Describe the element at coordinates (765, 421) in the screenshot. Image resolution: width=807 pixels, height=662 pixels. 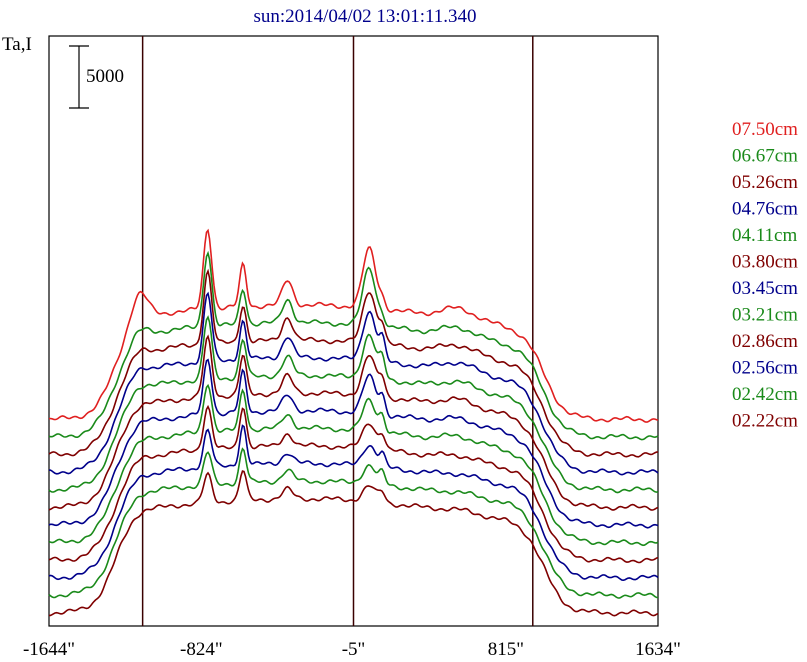
I see `legend-entry: 02.22cm` at that location.